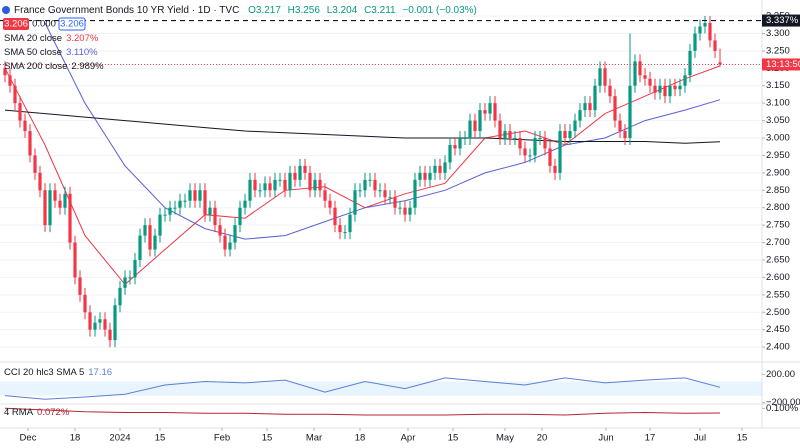 The width and height of the screenshot is (800, 448). Describe the element at coordinates (778, 329) in the screenshot. I see `y-tick-label: 2.450` at that location.